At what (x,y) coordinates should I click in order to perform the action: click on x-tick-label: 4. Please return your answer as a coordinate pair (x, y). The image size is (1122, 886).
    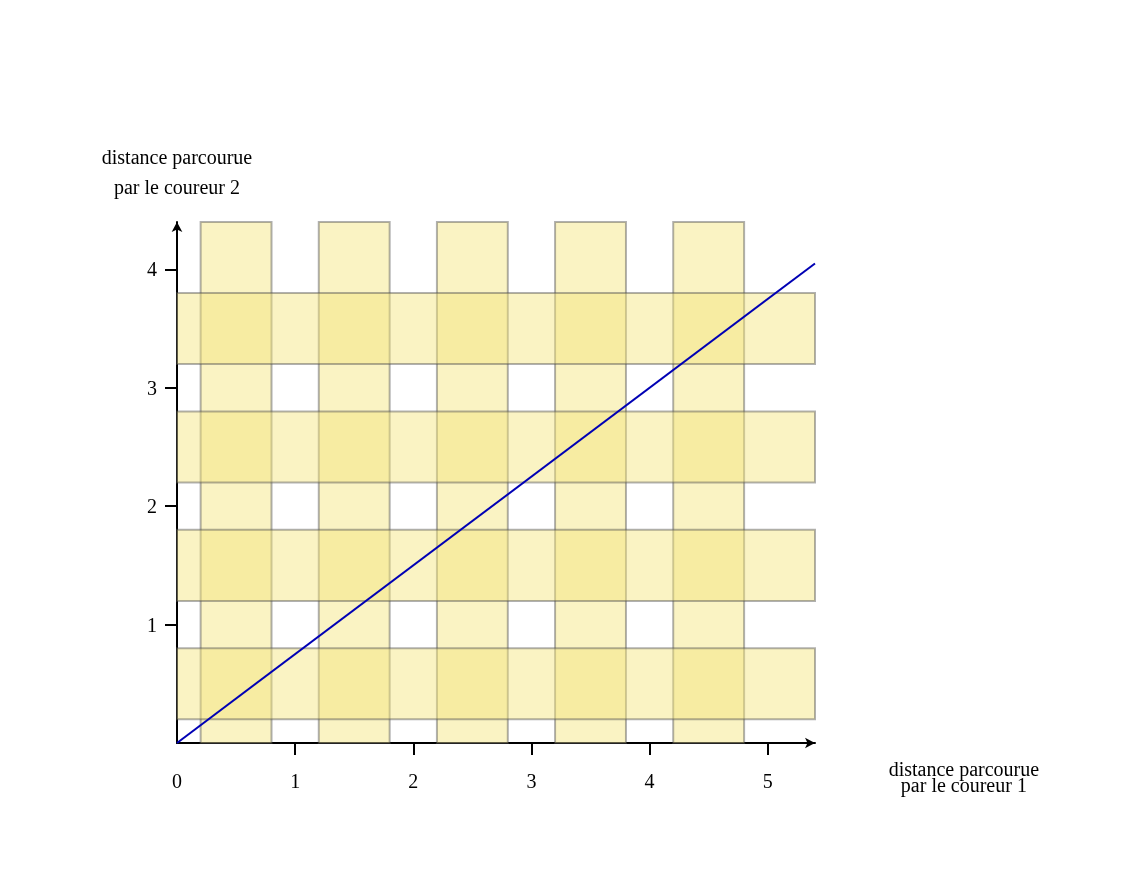
    Looking at the image, I should click on (649, 781).